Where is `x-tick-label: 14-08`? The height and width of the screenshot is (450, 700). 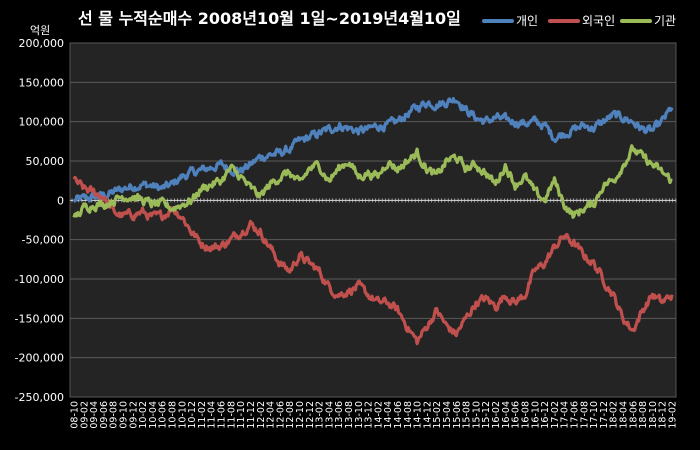 x-tick-label: 14-08 is located at coordinates (408, 415).